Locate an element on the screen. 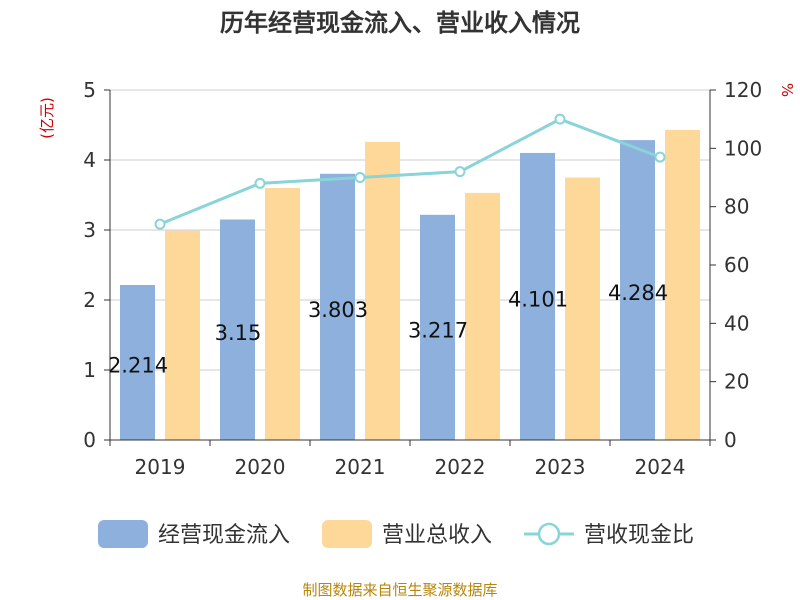  source-note: 制图数据来自恒生聚源数据库 is located at coordinates (399, 590).